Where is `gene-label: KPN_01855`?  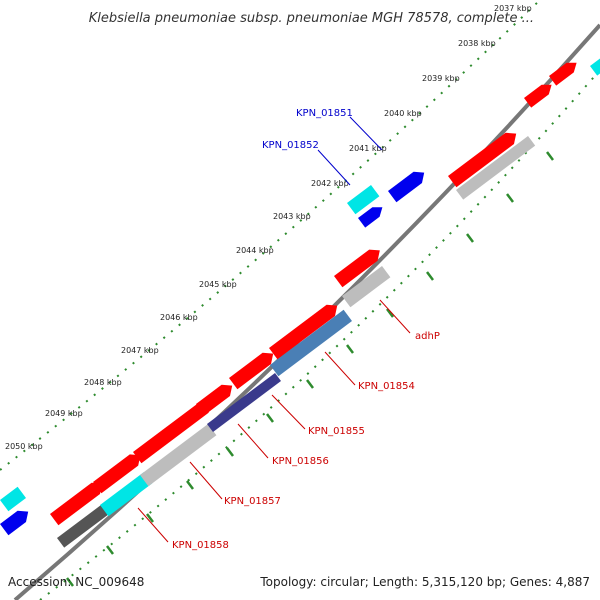
gene-label: KPN_01855 is located at coordinates (336, 431).